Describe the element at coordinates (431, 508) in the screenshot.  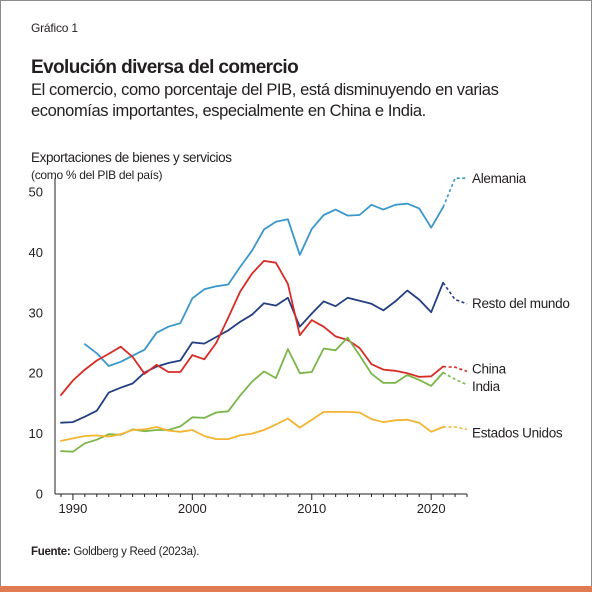
I see `x-tick-label: 2020` at that location.